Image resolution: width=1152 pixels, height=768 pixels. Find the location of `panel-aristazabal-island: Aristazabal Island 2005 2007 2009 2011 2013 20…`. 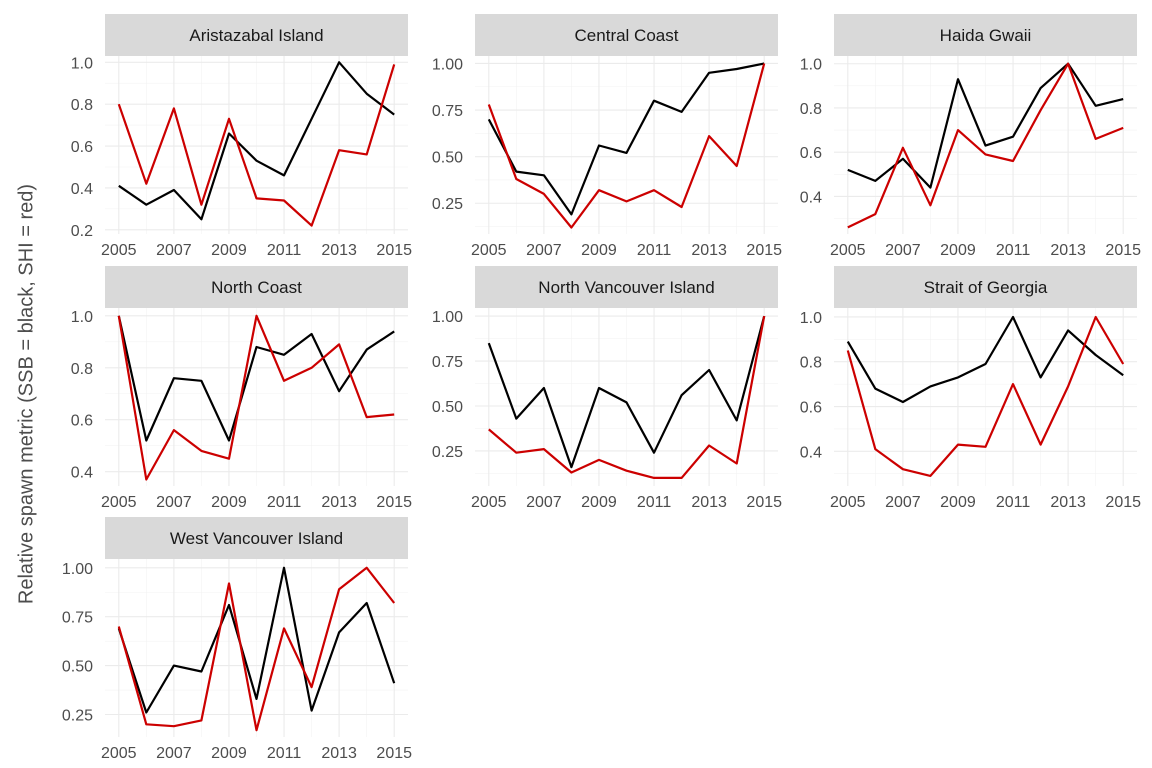

panel-aristazabal-island: Aristazabal Island 2005 2007 2009 2011 2013 20… is located at coordinates (241, 136).